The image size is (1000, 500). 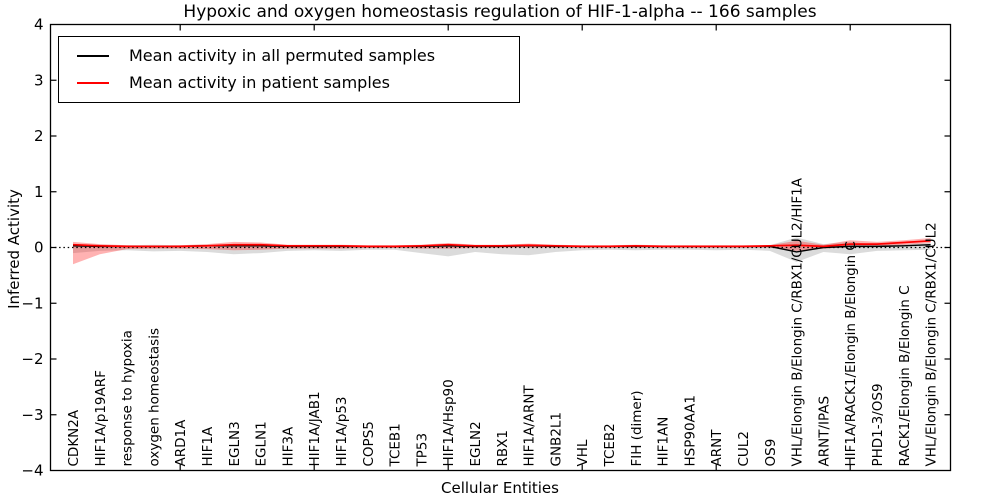 I want to click on y-tick-label: 1, so click(x=39, y=192).